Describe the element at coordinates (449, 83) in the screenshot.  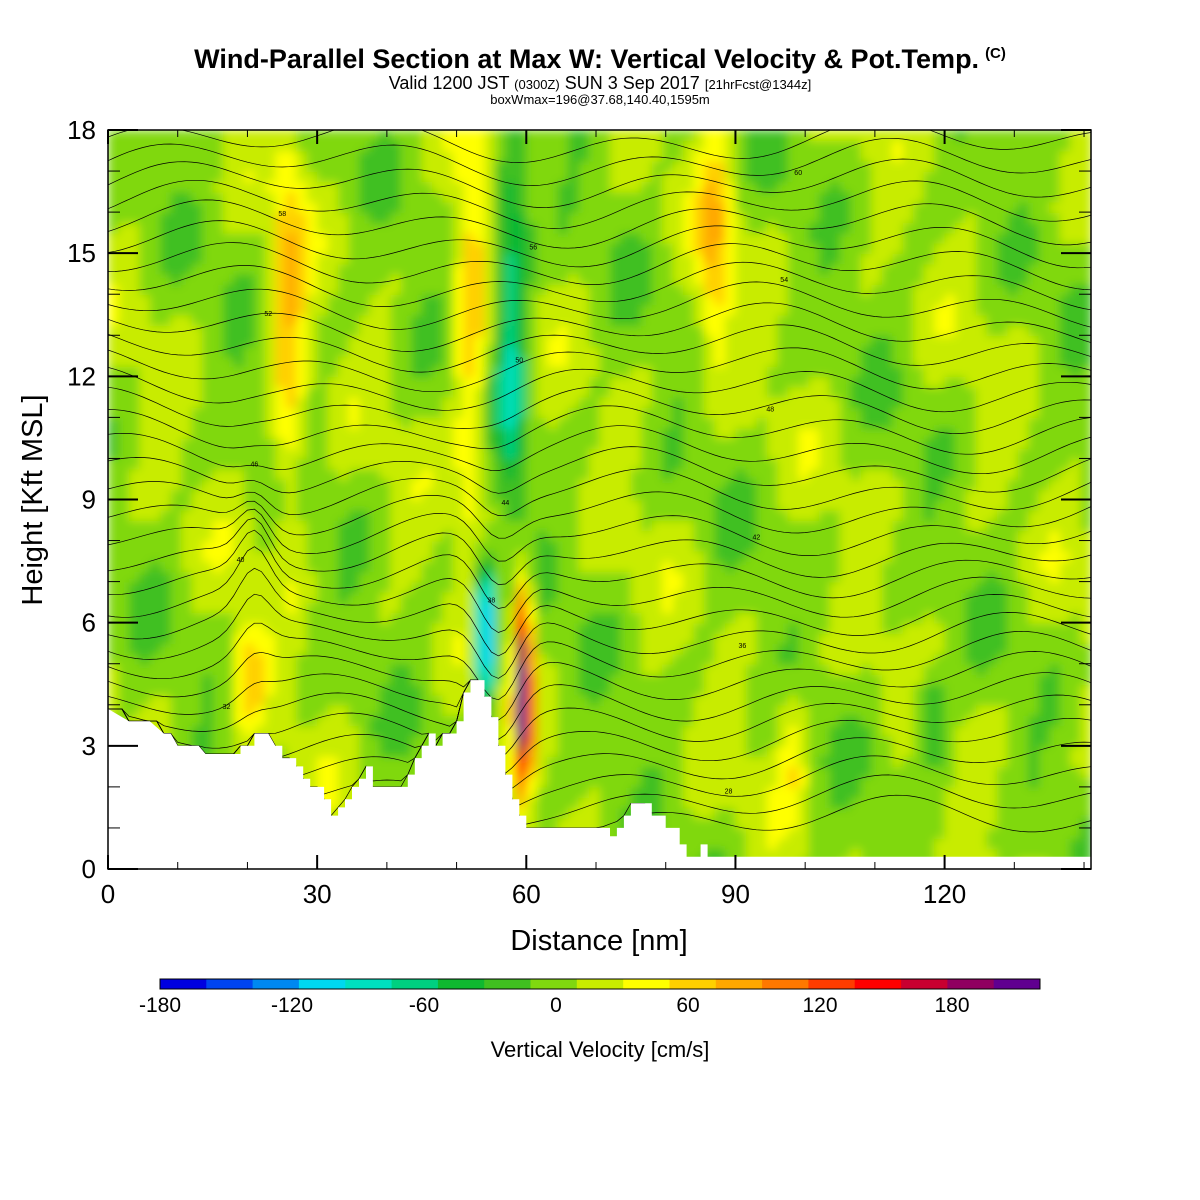
I see `valid-prefix: Valid 1200 JST` at that location.